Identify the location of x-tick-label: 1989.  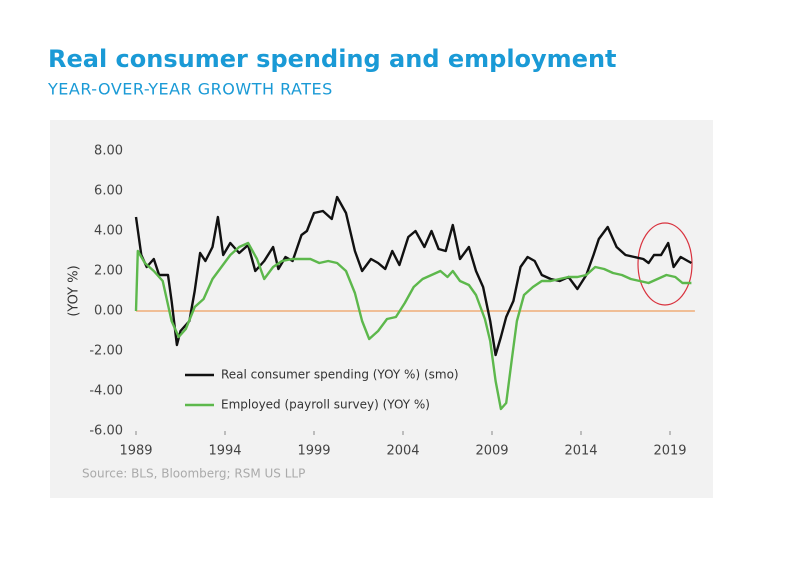
(135, 451).